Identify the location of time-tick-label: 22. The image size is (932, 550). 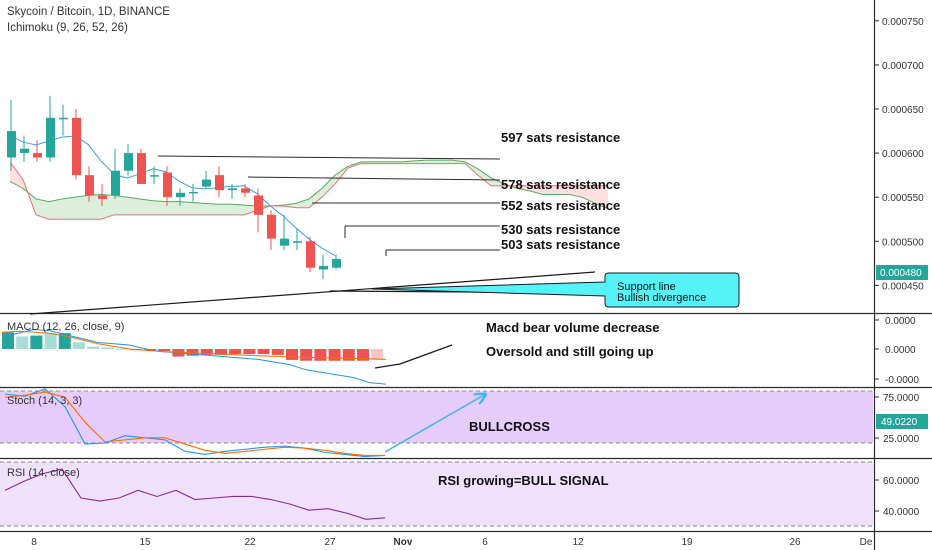
(250, 542).